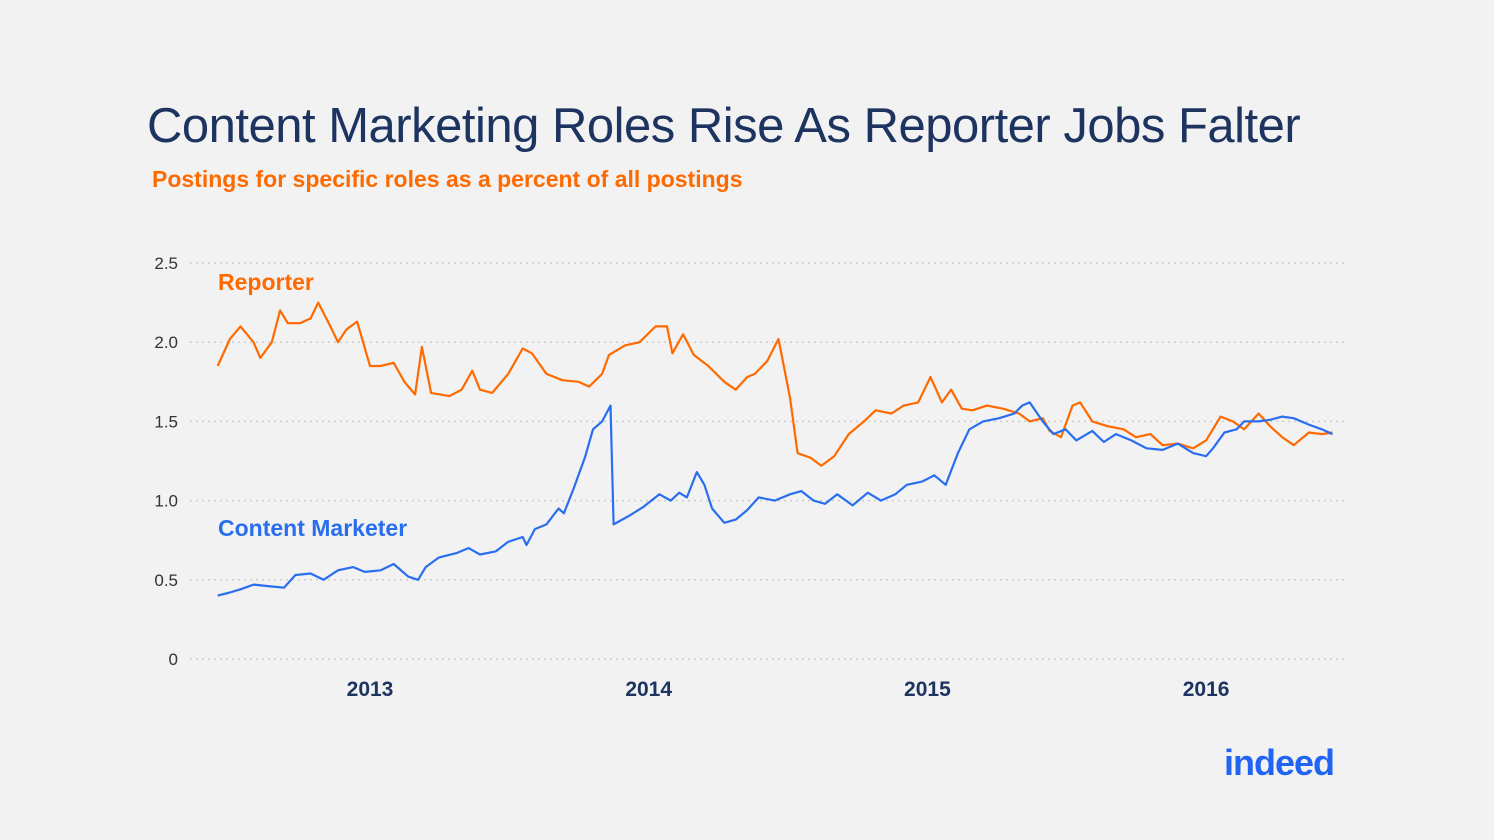 The height and width of the screenshot is (840, 1494). What do you see at coordinates (166, 263) in the screenshot?
I see `y-tick-label: 2.5` at bounding box center [166, 263].